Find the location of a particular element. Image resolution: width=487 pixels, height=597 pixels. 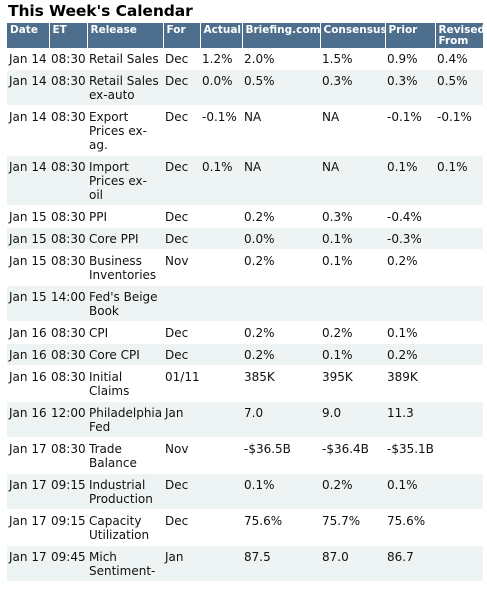

column-header-release: Release is located at coordinates (125, 35).